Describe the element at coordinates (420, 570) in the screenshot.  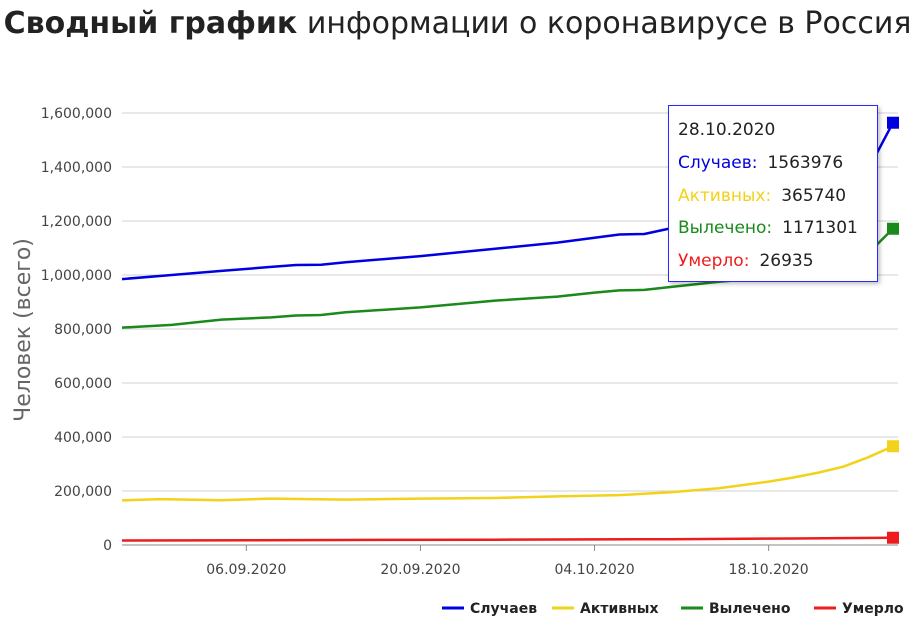
I see `x-tick-label: 20.09.2020` at that location.